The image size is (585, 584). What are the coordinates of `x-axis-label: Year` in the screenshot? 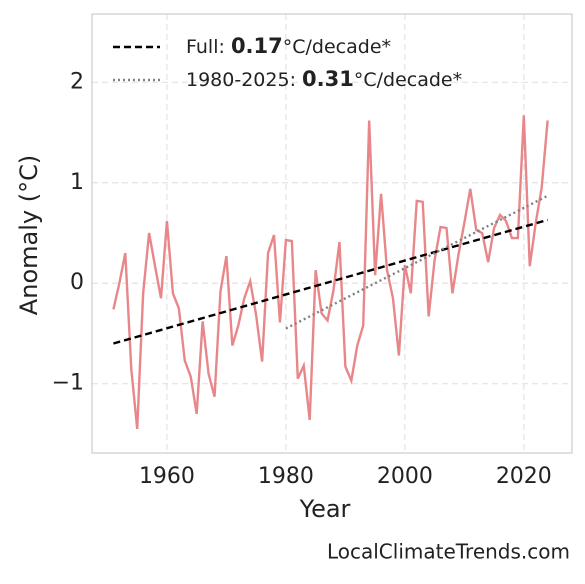 It's located at (325, 509).